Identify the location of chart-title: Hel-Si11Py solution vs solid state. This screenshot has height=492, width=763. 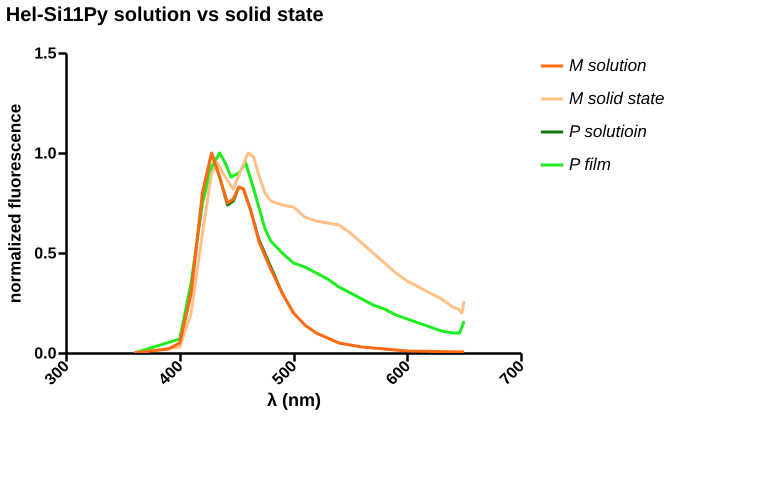
(165, 15).